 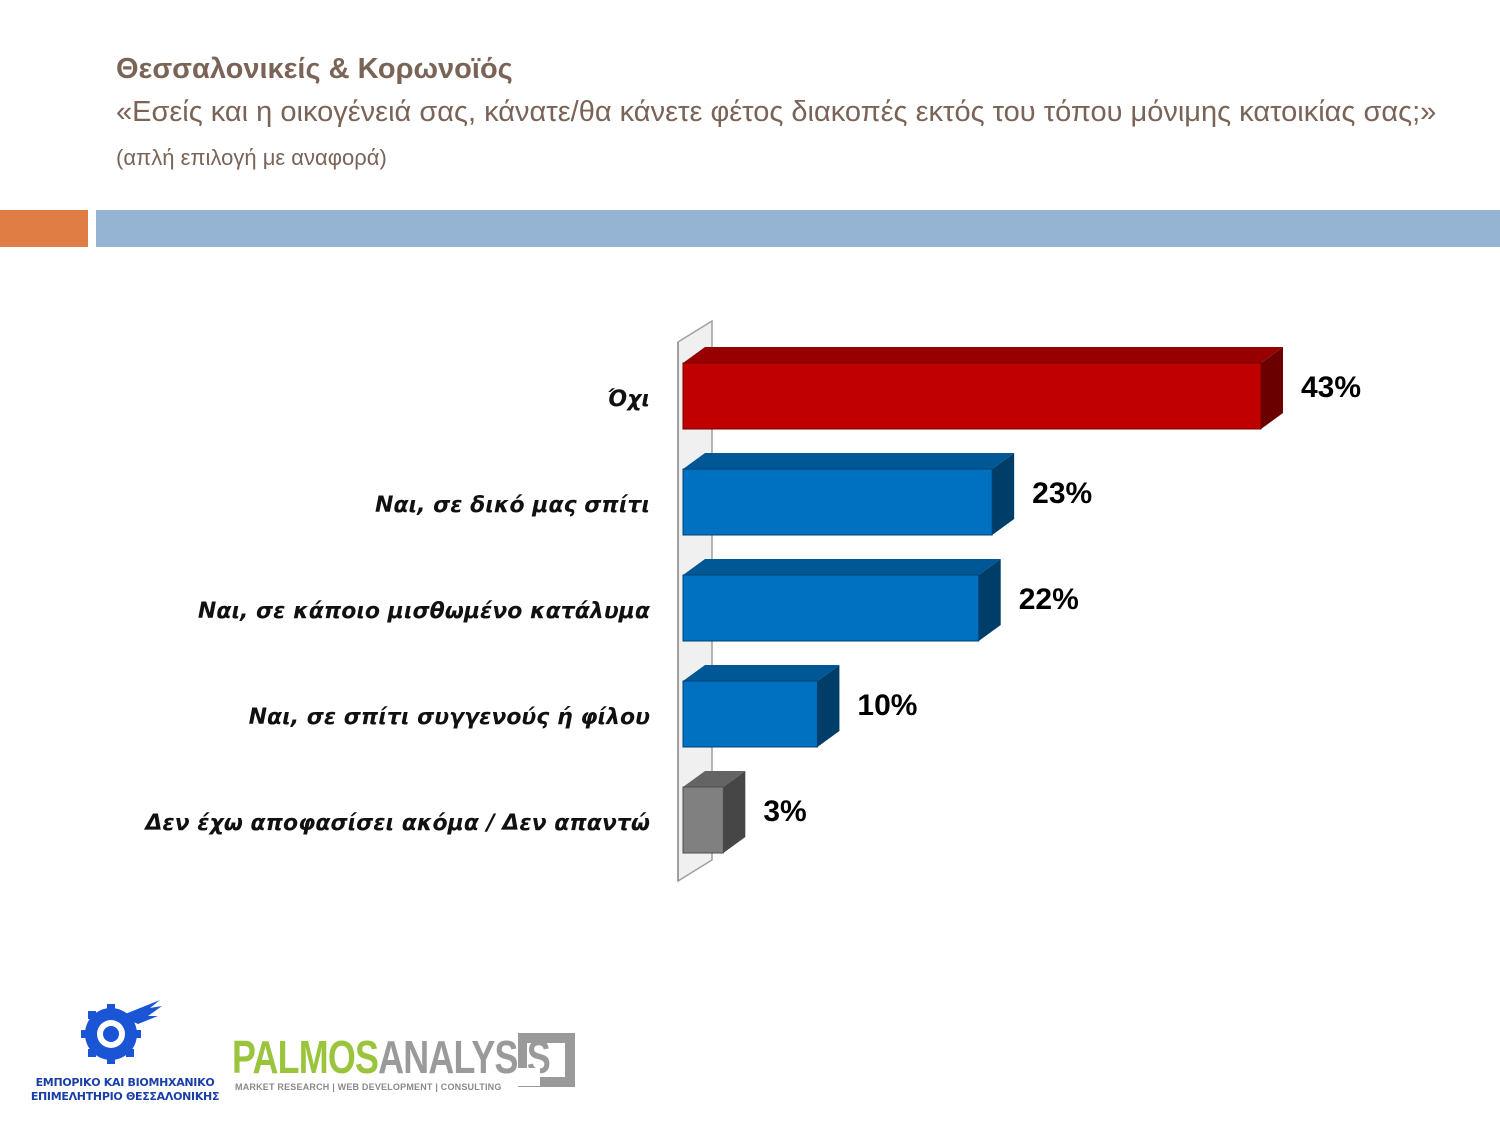 I want to click on palmos-logo-part1: PALMOS, so click(x=305, y=1057).